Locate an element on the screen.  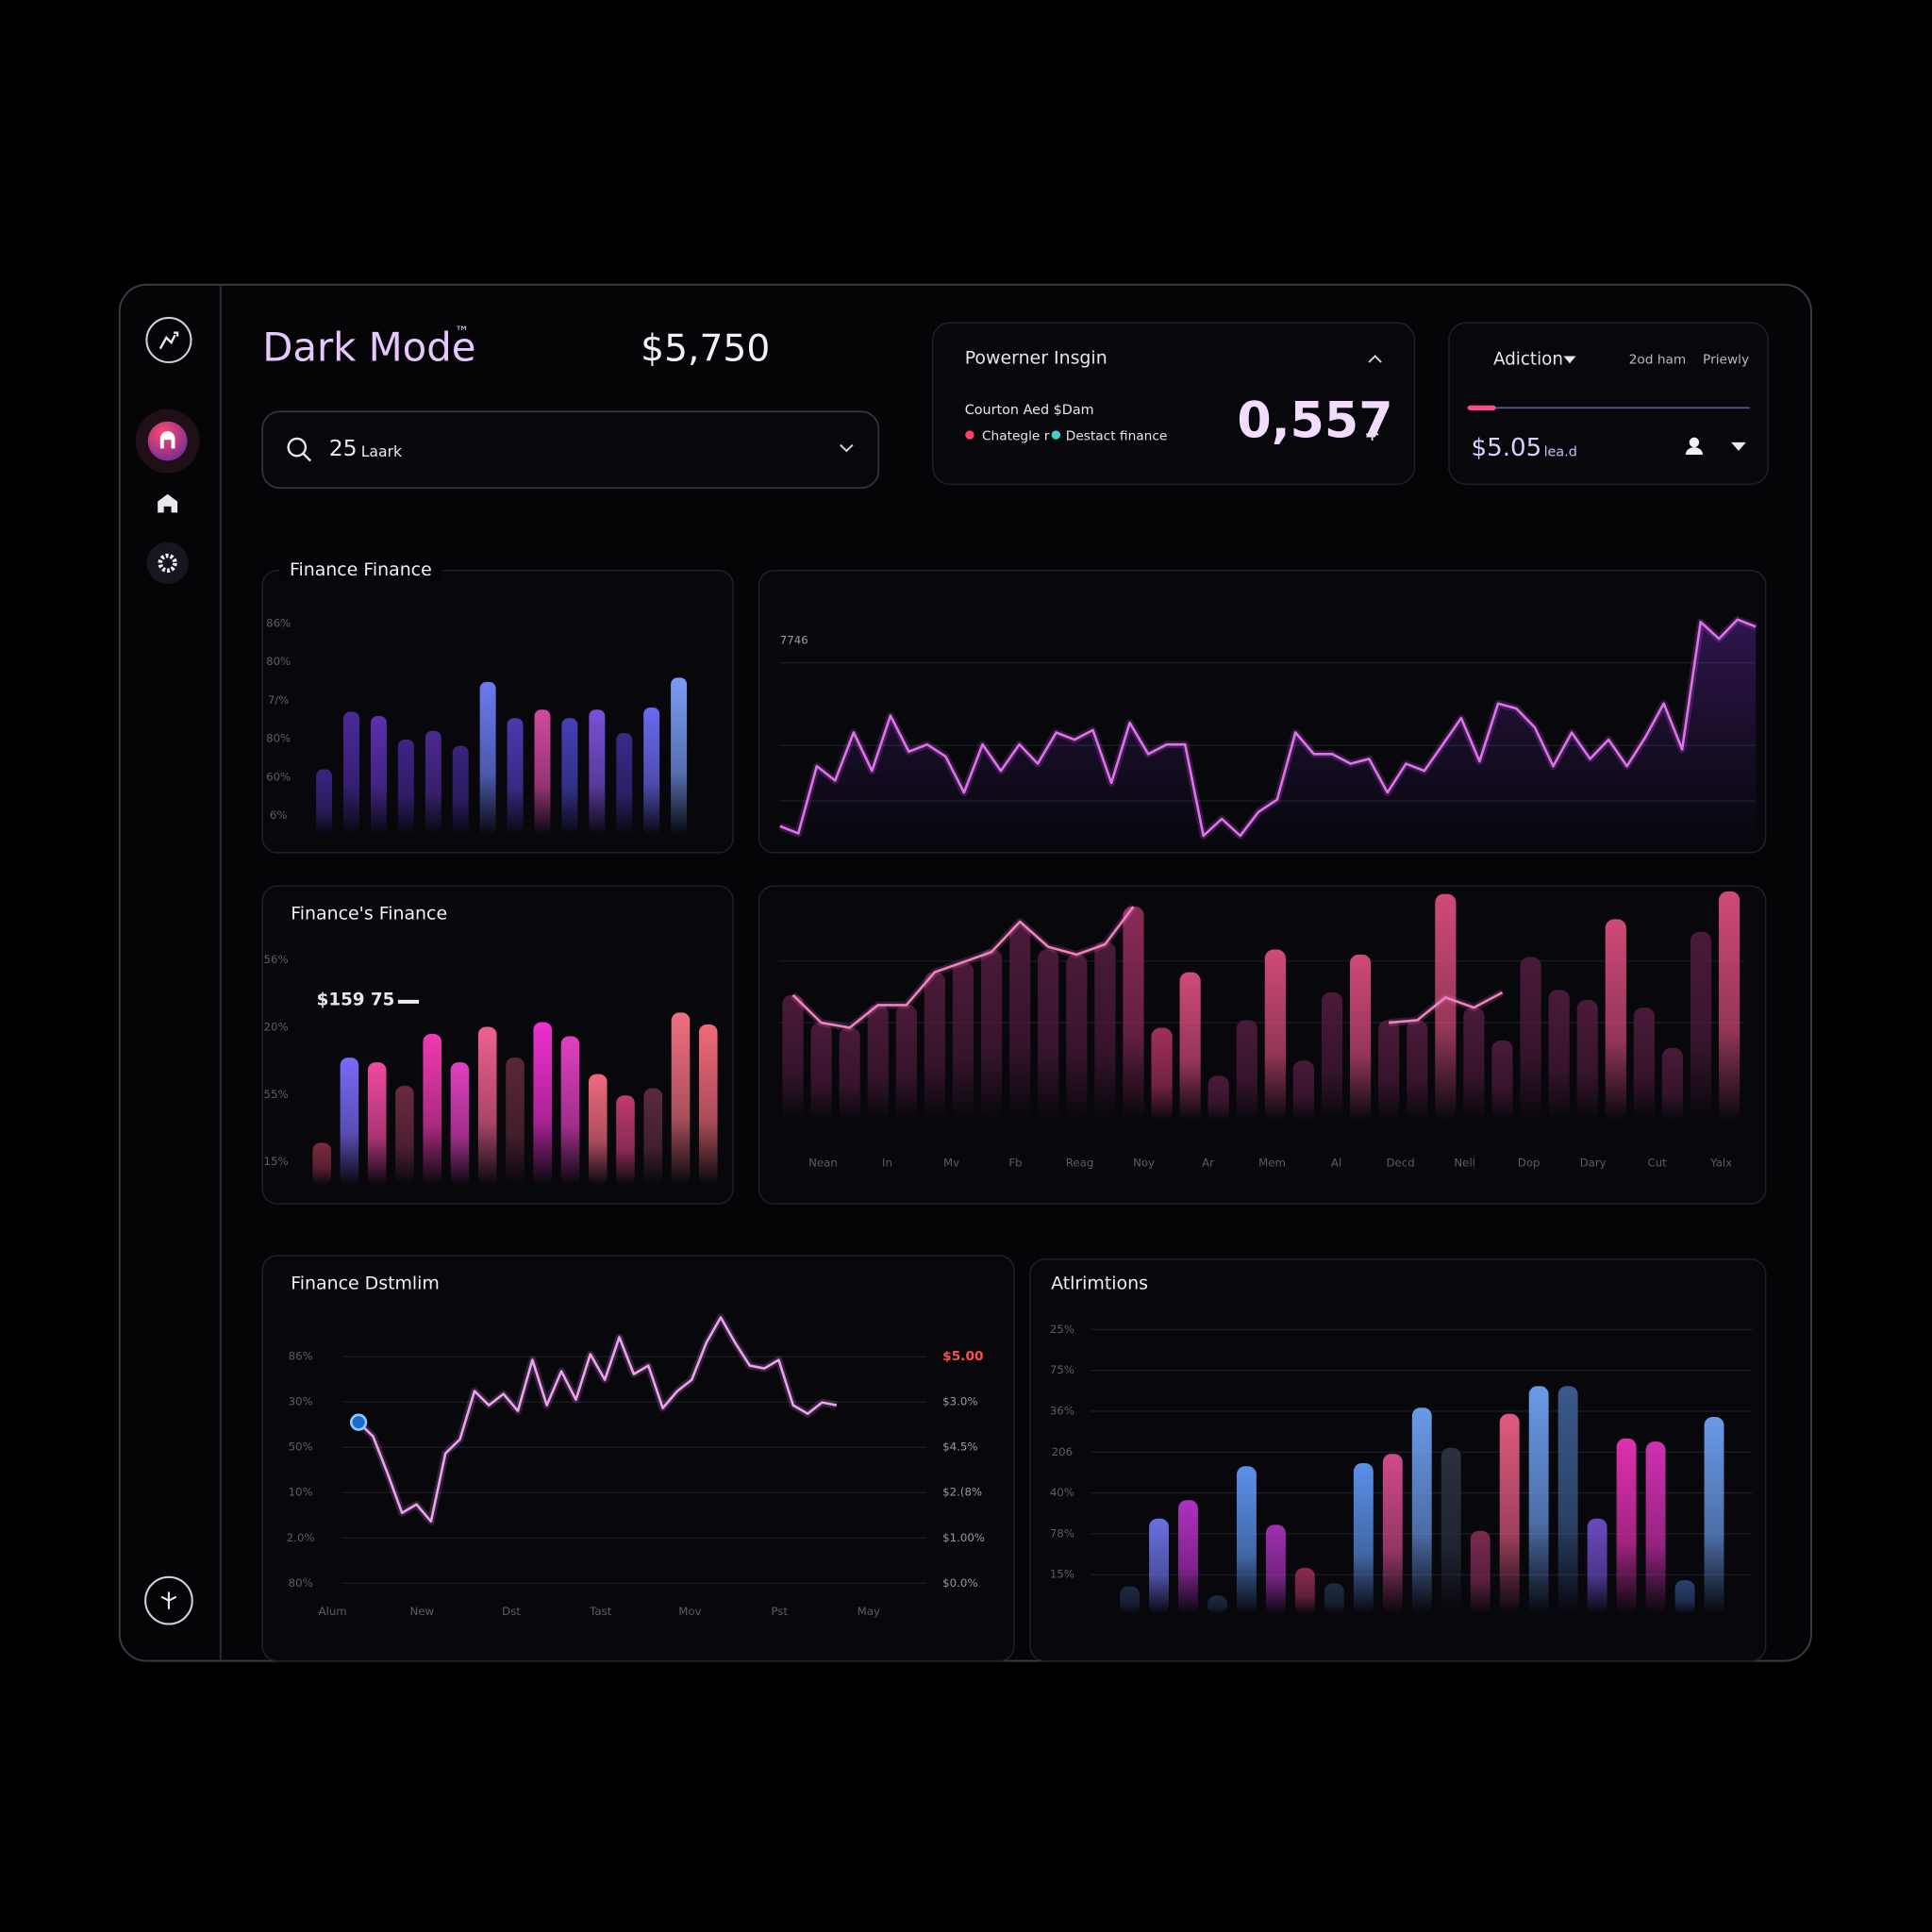
right-axis-label: $4.5% is located at coordinates (959, 1447).